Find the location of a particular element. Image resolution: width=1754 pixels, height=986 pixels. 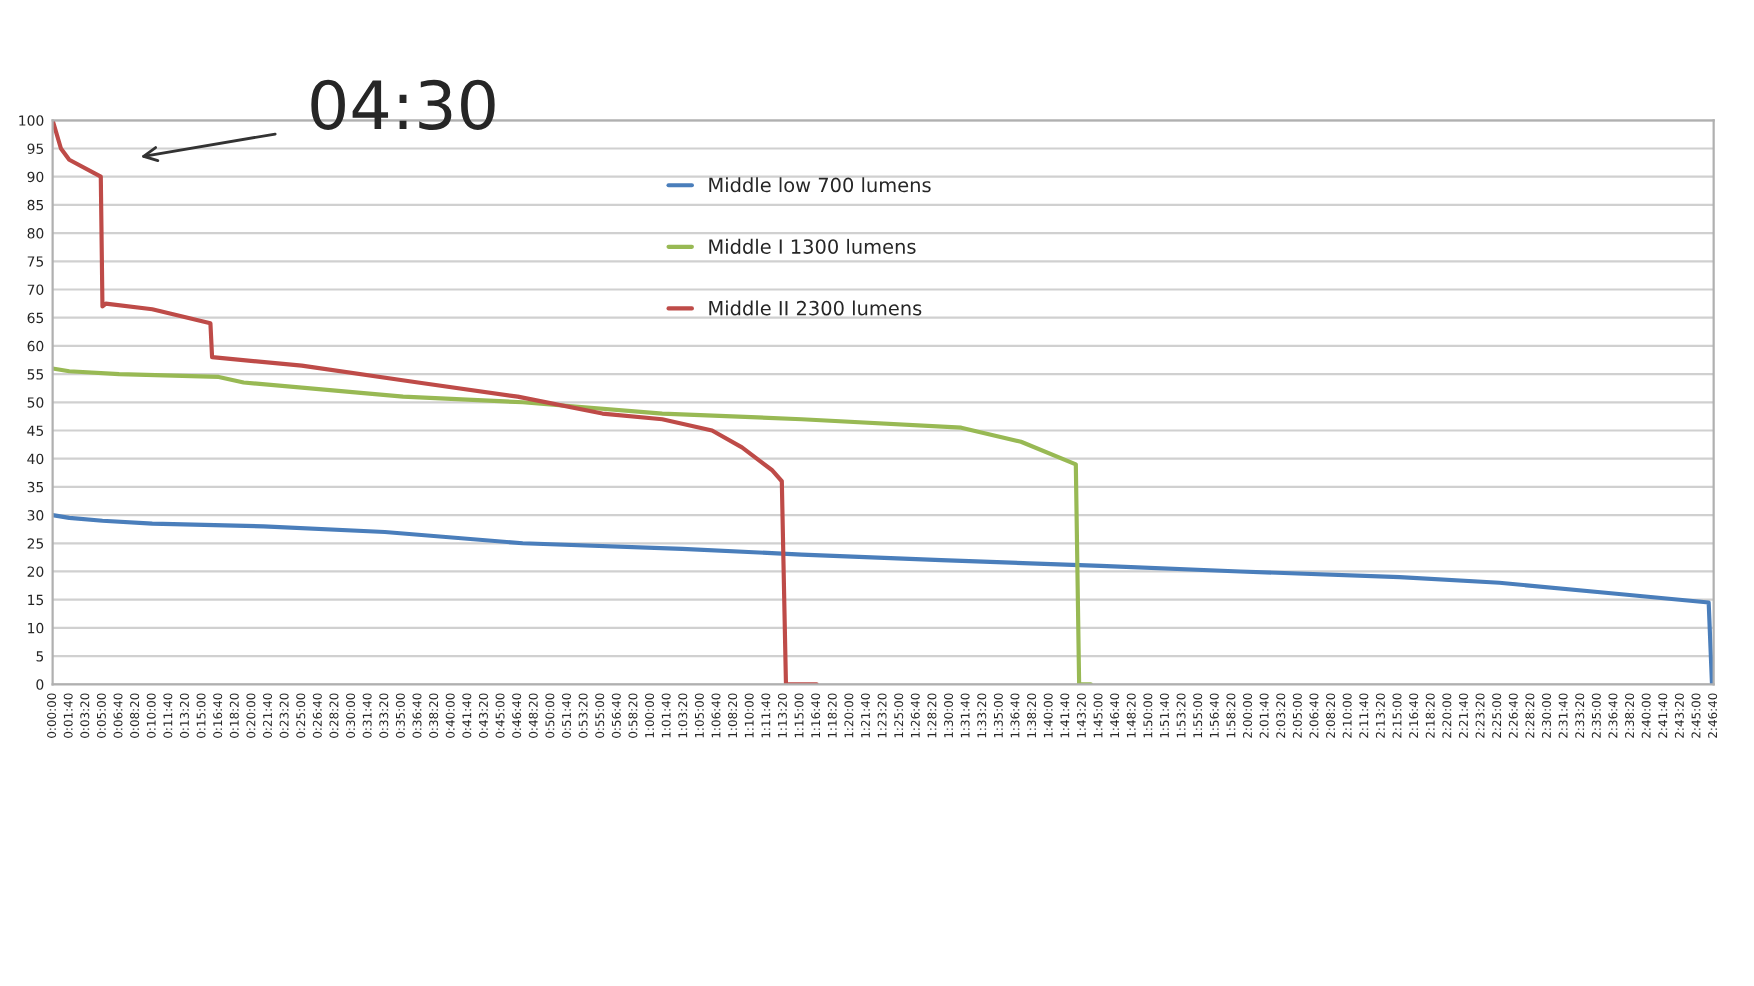

legend-label: Middle II 2300 lumens is located at coordinates (815, 308).